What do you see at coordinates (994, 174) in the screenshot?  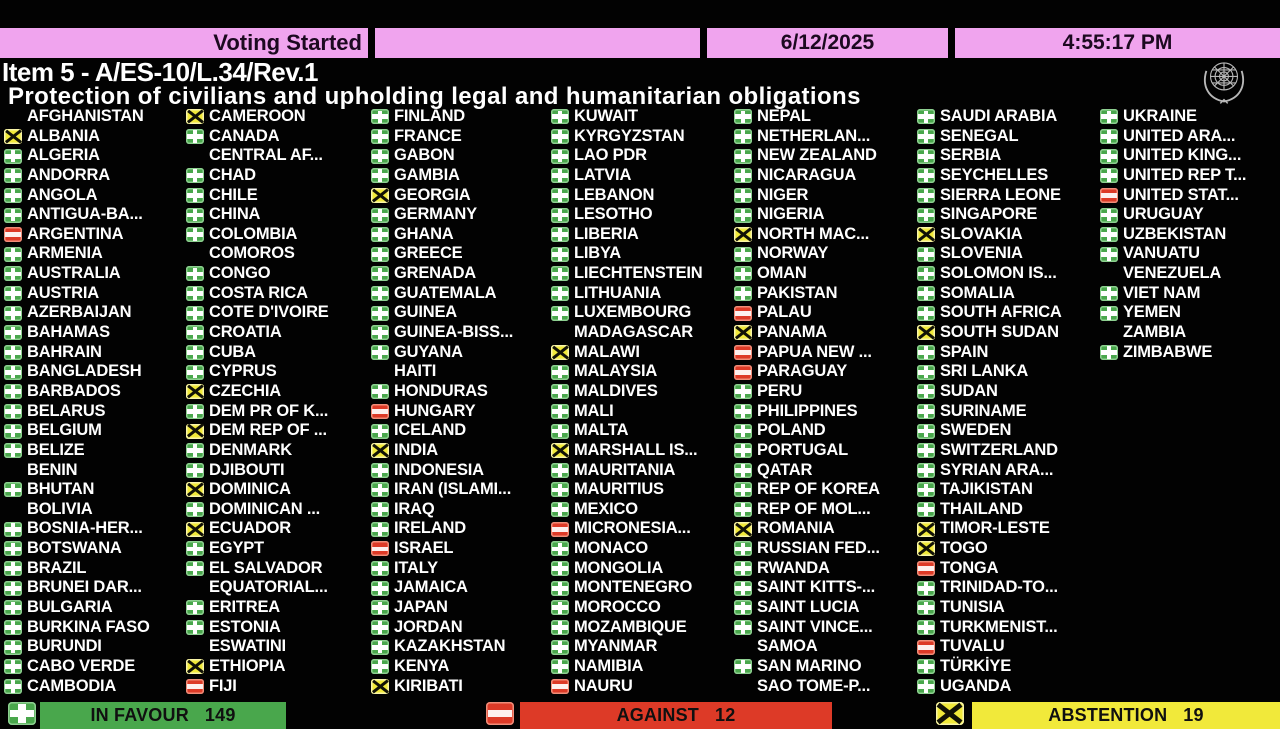 I see `country-name: SEYCHELLES` at bounding box center [994, 174].